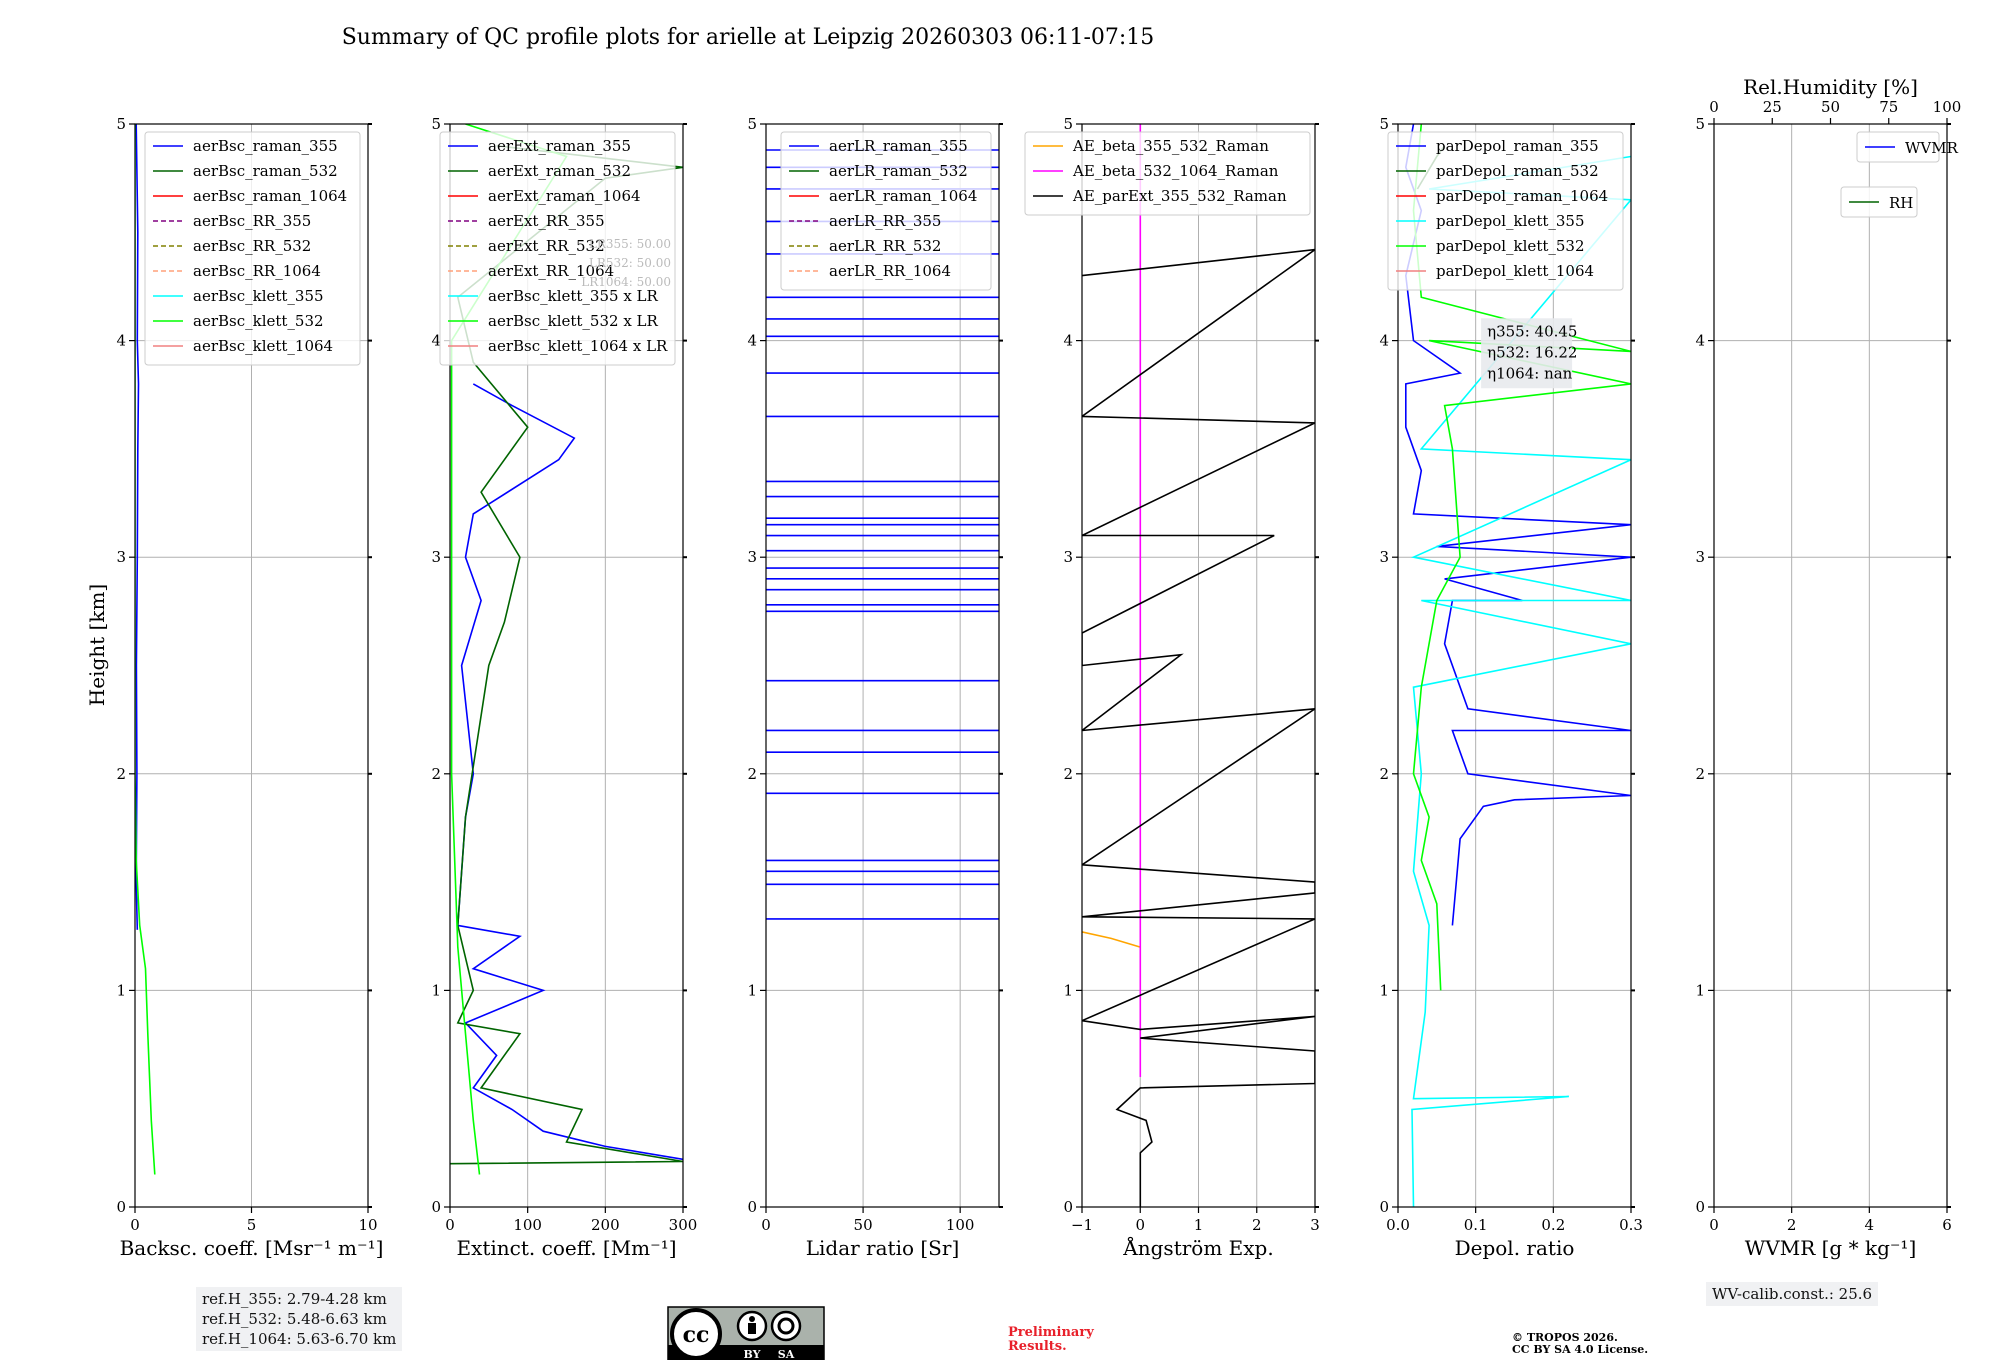 This screenshot has height=1360, width=2000. I want to click on cc-sa-icon, so click(786, 1326).